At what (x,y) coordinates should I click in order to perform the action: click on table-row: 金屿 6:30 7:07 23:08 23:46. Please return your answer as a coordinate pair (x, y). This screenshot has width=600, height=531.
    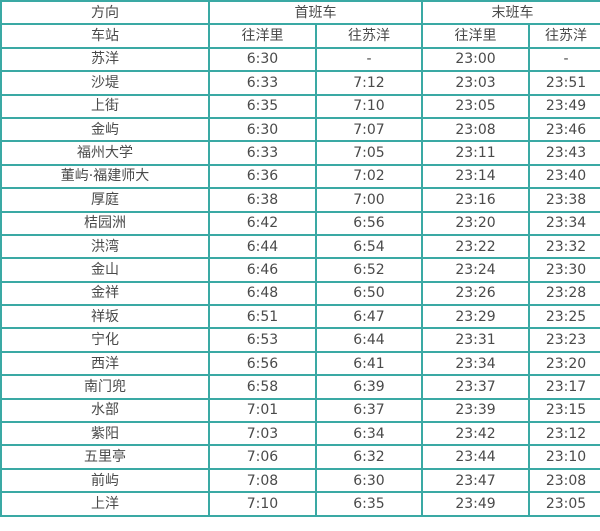
    Looking at the image, I should click on (300, 129).